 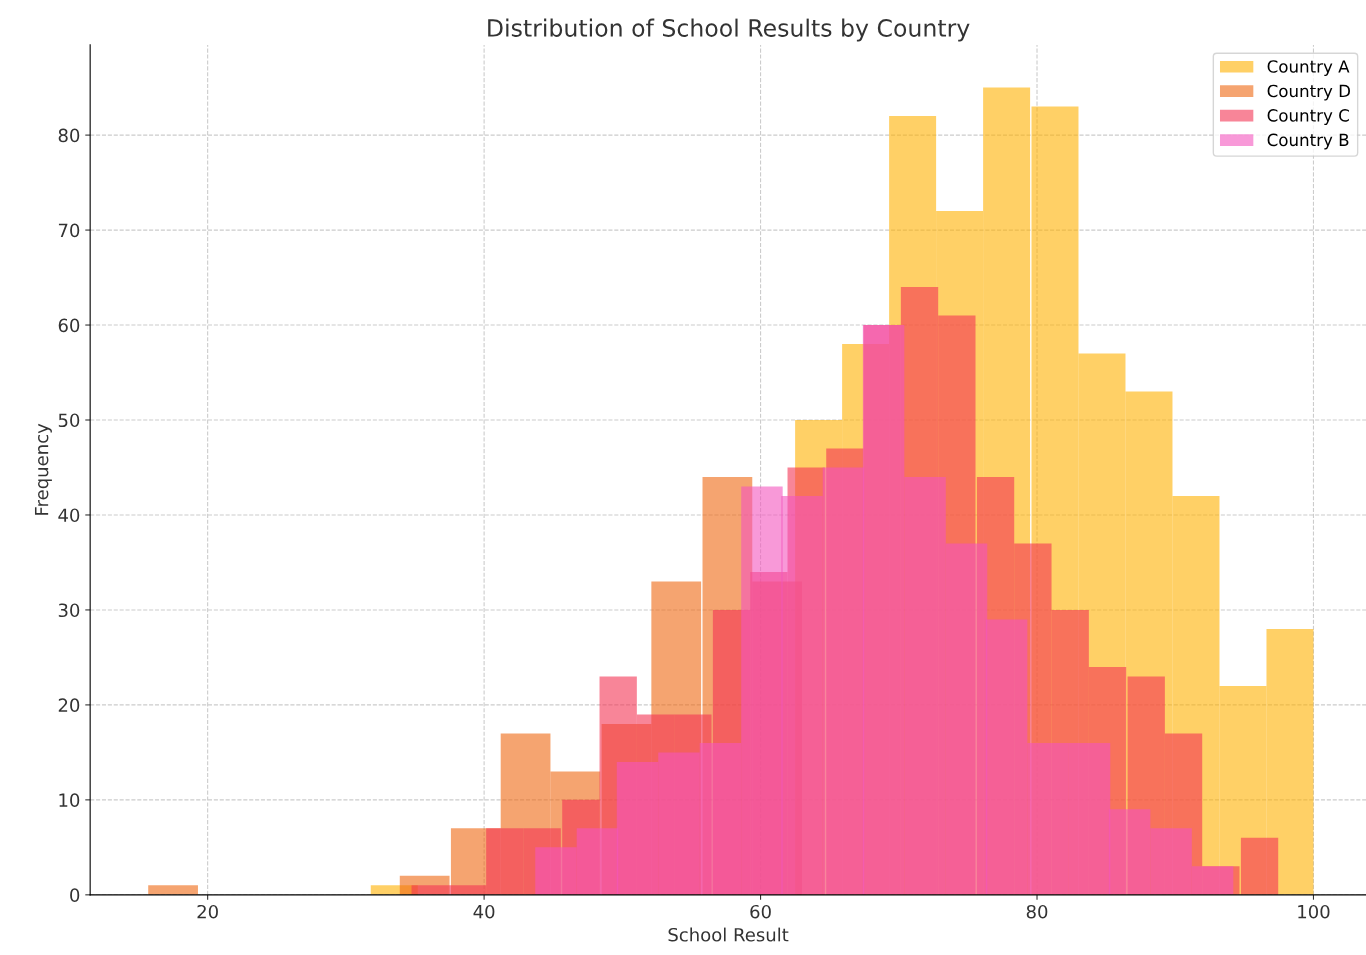 I want to click on y-axis-title: Frequency, so click(x=43, y=469).